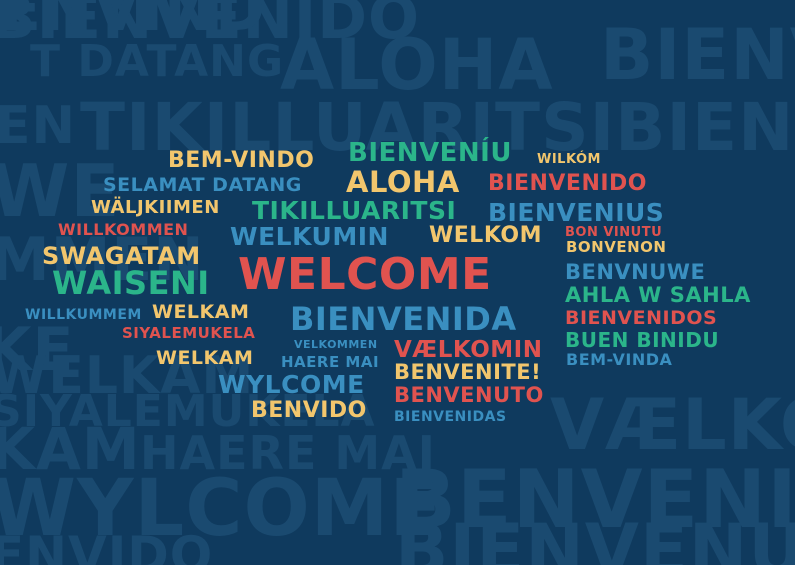  I want to click on background-word: ENVIND, so click(133, 22).